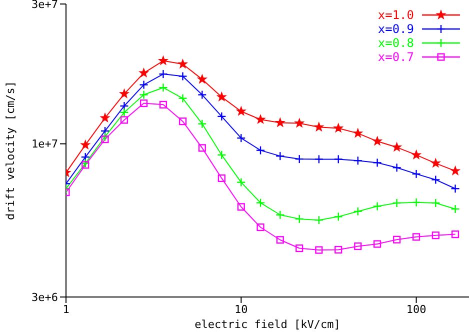 This screenshot has width=470, height=332. What do you see at coordinates (45, 144) in the screenshot?
I see `y-tick-label: 1e+7` at bounding box center [45, 144].